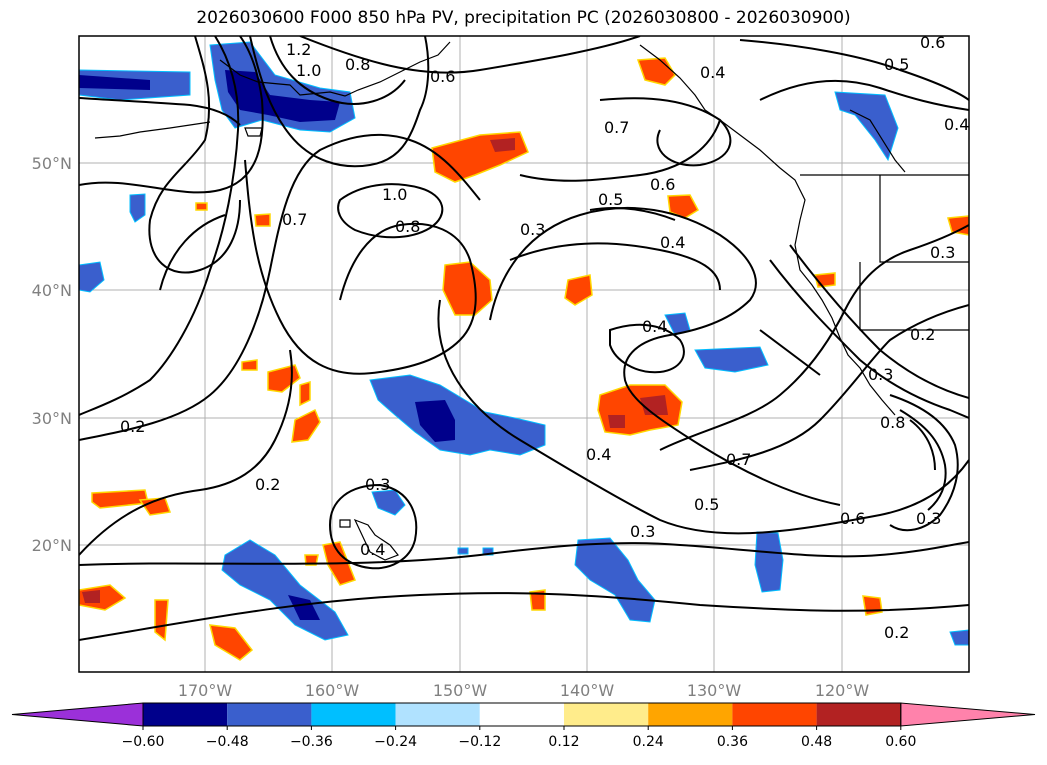  Describe the element at coordinates (395, 742) in the screenshot. I see `colorbar-tick-label: −0.24` at that location.